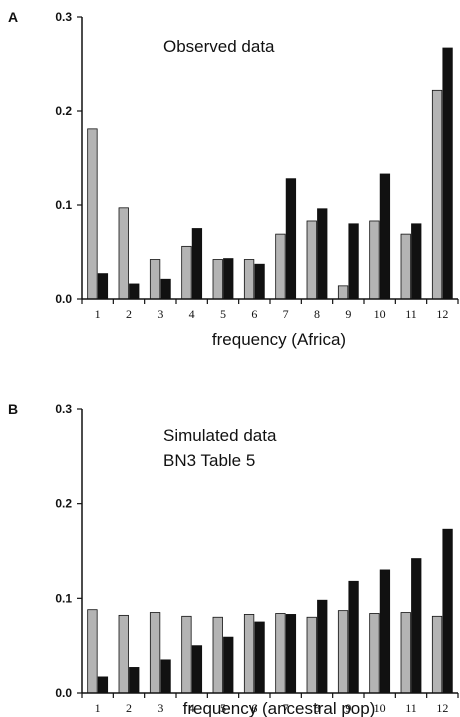 This screenshot has height=717, width=460. I want to click on panel-b-x-tick-4: 4, so click(192, 708).